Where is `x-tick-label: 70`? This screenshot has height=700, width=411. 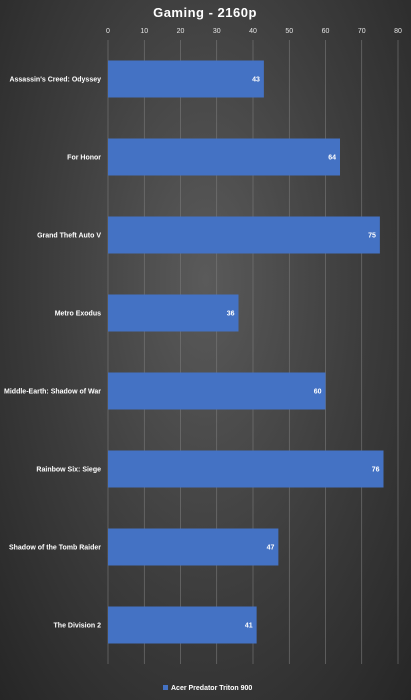 x-tick-label: 70 is located at coordinates (362, 31).